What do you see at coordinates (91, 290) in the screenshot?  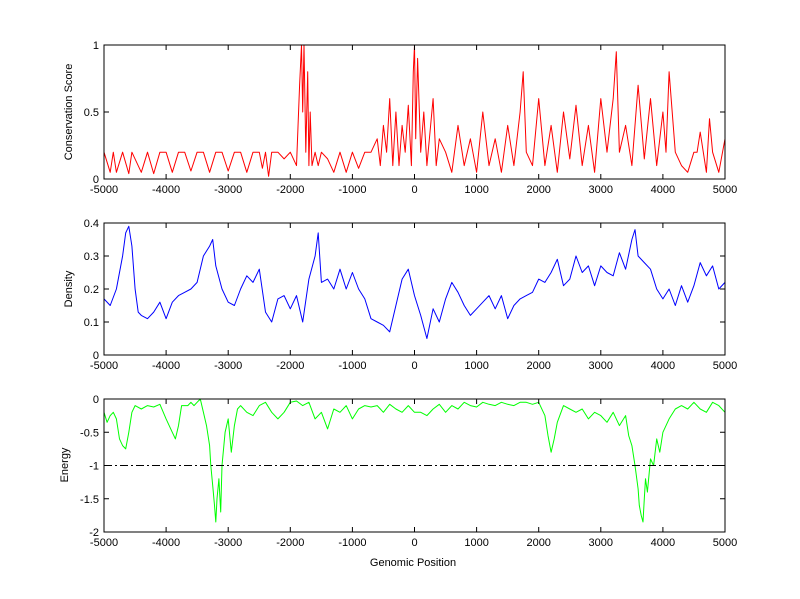 I see `density-ytick-label: 0.2` at bounding box center [91, 290].